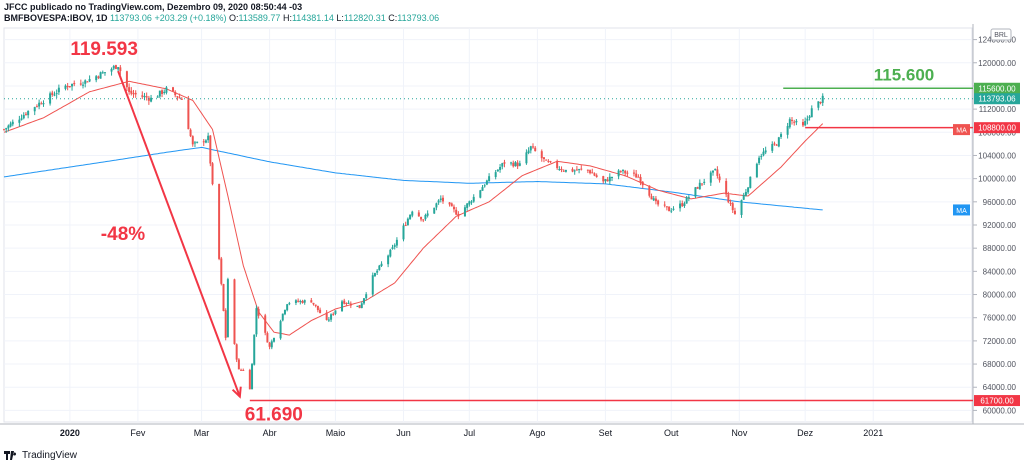 This screenshot has width=1024, height=465. What do you see at coordinates (274, 415) in the screenshot?
I see `trough-label: 61.690` at bounding box center [274, 415].